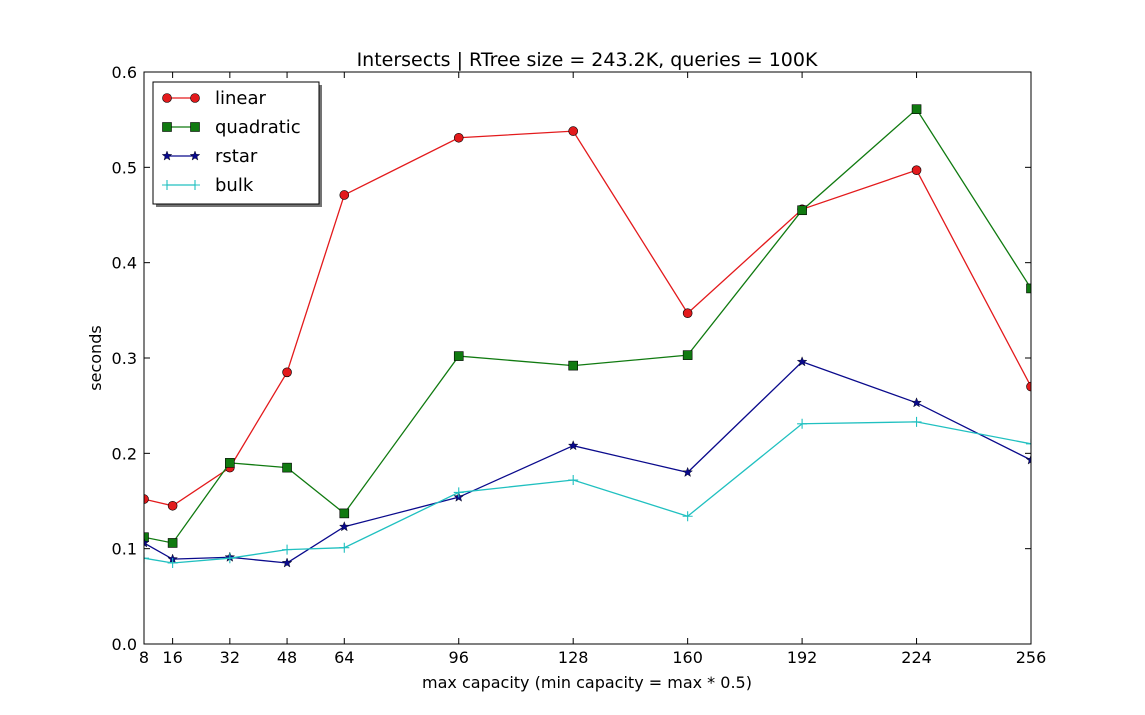  I want to click on x-tick-label: 256, so click(1031, 657).